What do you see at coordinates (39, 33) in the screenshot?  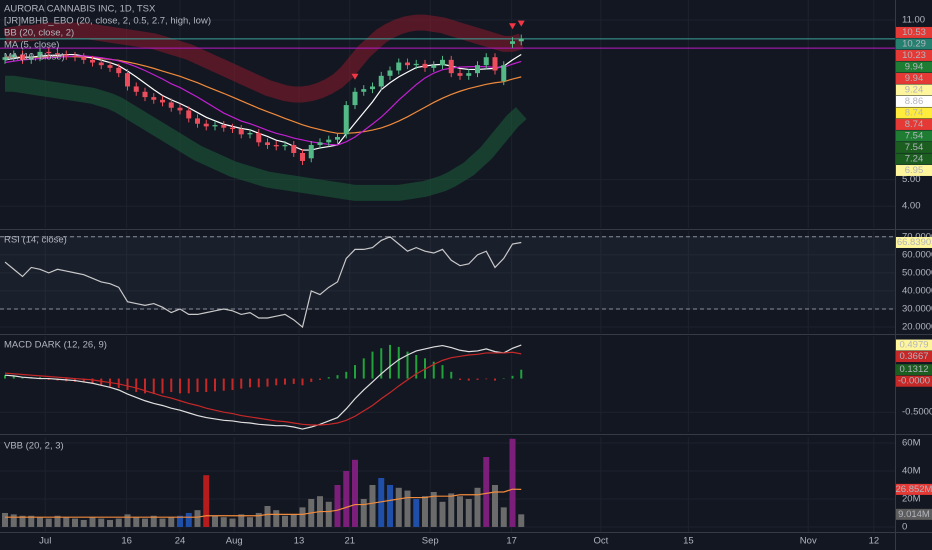 I see `legend-entry: BB (20, close, 2)` at bounding box center [39, 33].